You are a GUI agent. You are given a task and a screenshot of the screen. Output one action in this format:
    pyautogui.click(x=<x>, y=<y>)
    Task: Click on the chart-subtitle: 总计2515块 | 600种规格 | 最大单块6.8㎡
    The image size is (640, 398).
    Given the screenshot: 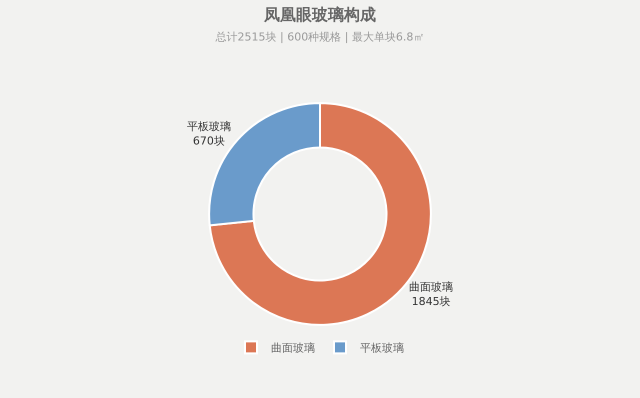 What is the action you would take?
    pyautogui.click(x=319, y=37)
    